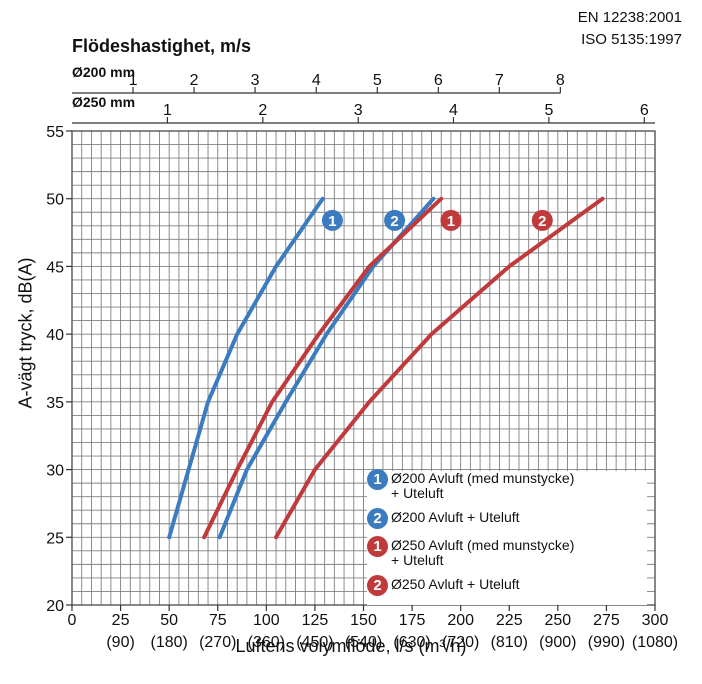 This screenshot has height=684, width=702. Describe the element at coordinates (55, 267) in the screenshot. I see `y-tick-label: 45` at that location.